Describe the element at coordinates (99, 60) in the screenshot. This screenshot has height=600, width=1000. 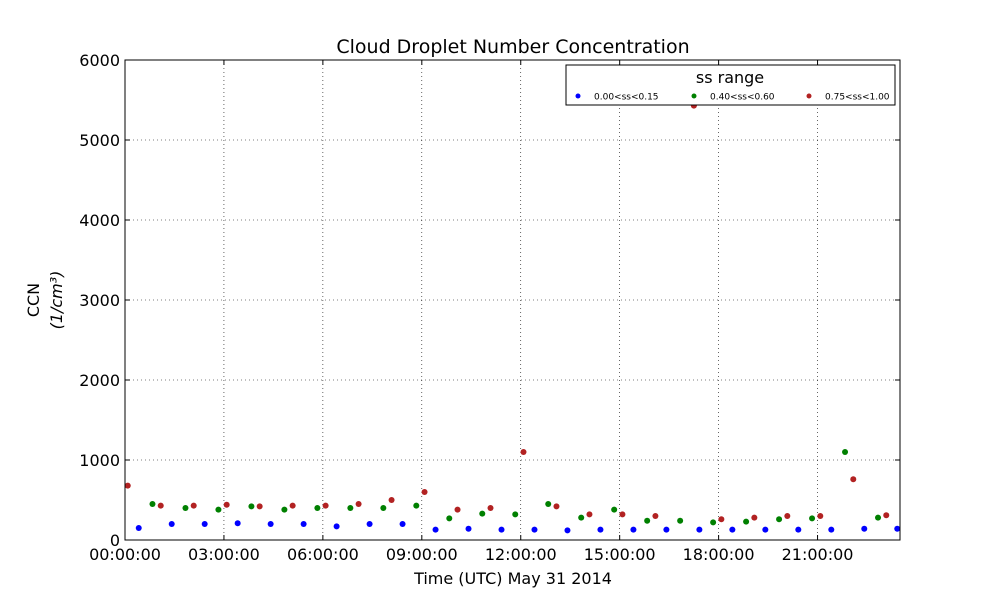
I see `y-tick-label: 6000` at that location.